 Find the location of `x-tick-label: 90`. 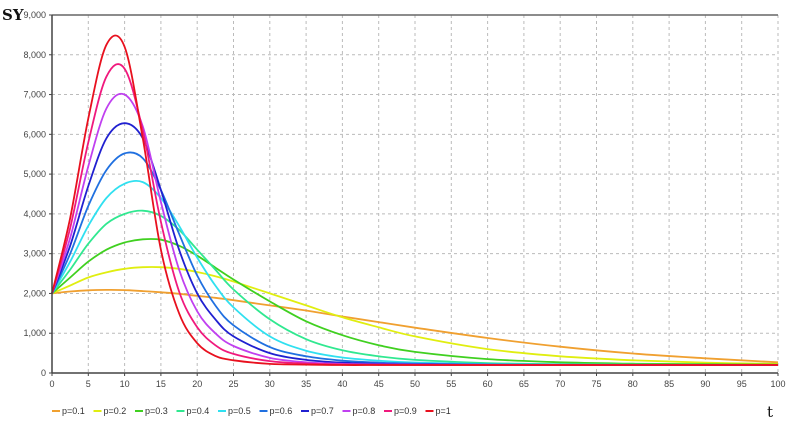

x-tick-label: 90 is located at coordinates (705, 384).